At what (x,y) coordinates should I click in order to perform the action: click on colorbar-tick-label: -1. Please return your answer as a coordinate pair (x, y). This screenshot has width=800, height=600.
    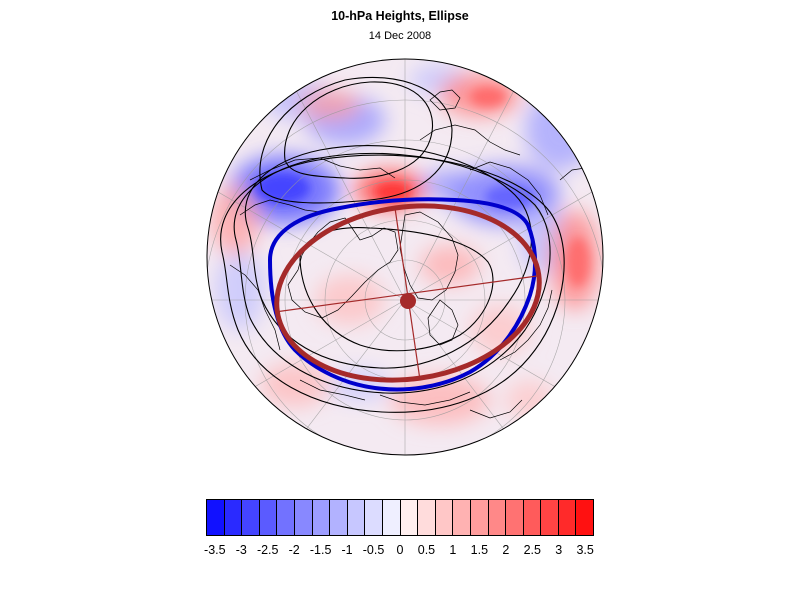
    Looking at the image, I should click on (347, 550).